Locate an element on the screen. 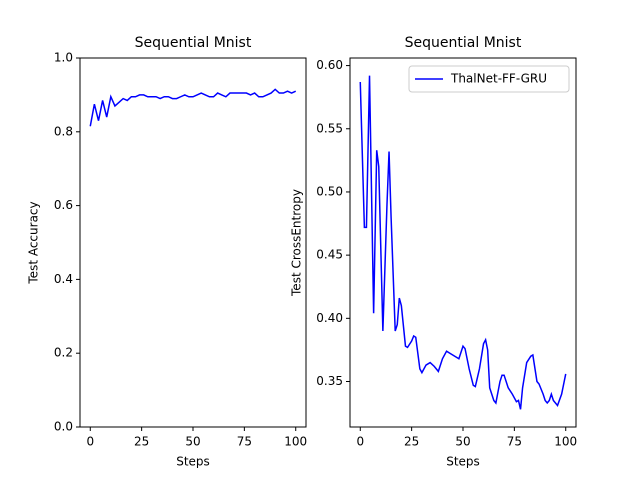 This screenshot has width=640, height=484. y-tick-label: 0.35 is located at coordinates (329, 381).